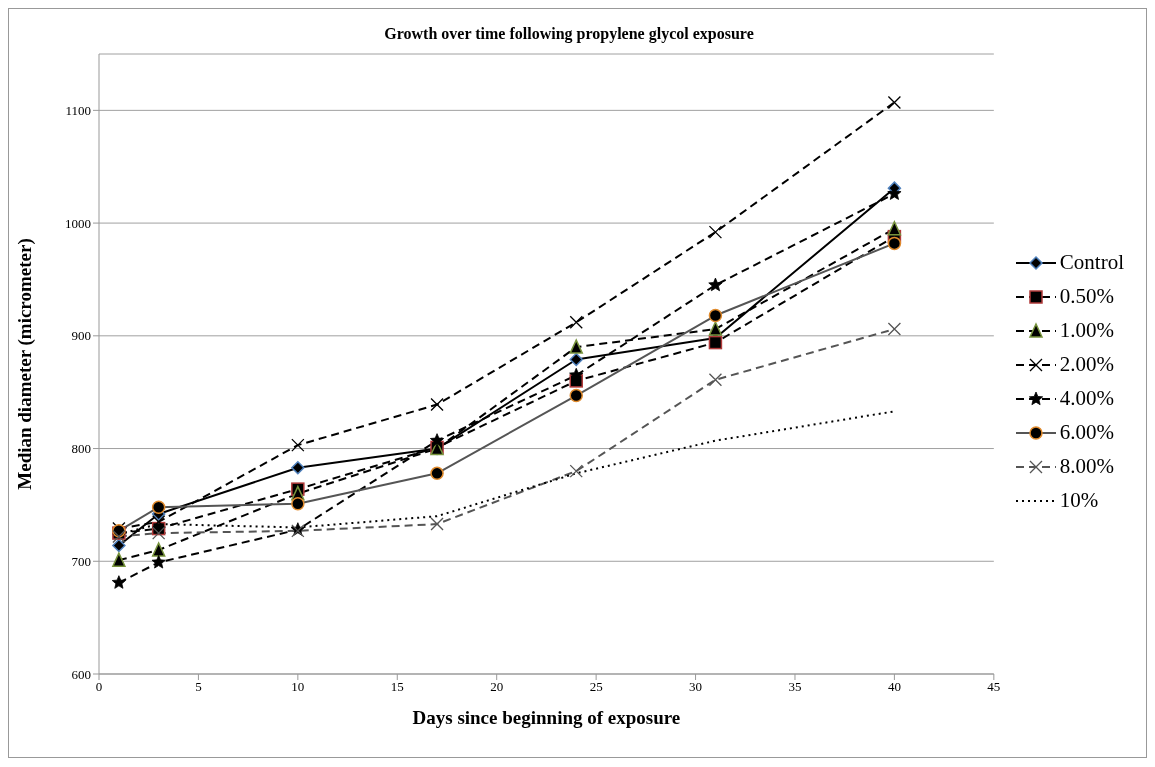 The image size is (1155, 767). What do you see at coordinates (1091, 262) in the screenshot?
I see `legend-label: Control` at bounding box center [1091, 262].